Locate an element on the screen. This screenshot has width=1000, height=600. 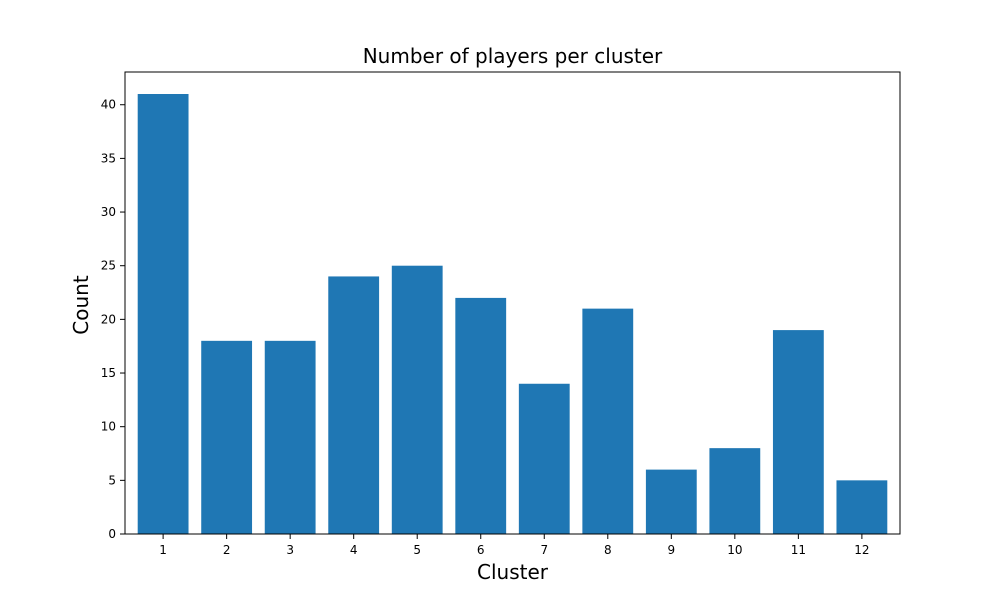
x-tick-label: 12 is located at coordinates (861, 550).